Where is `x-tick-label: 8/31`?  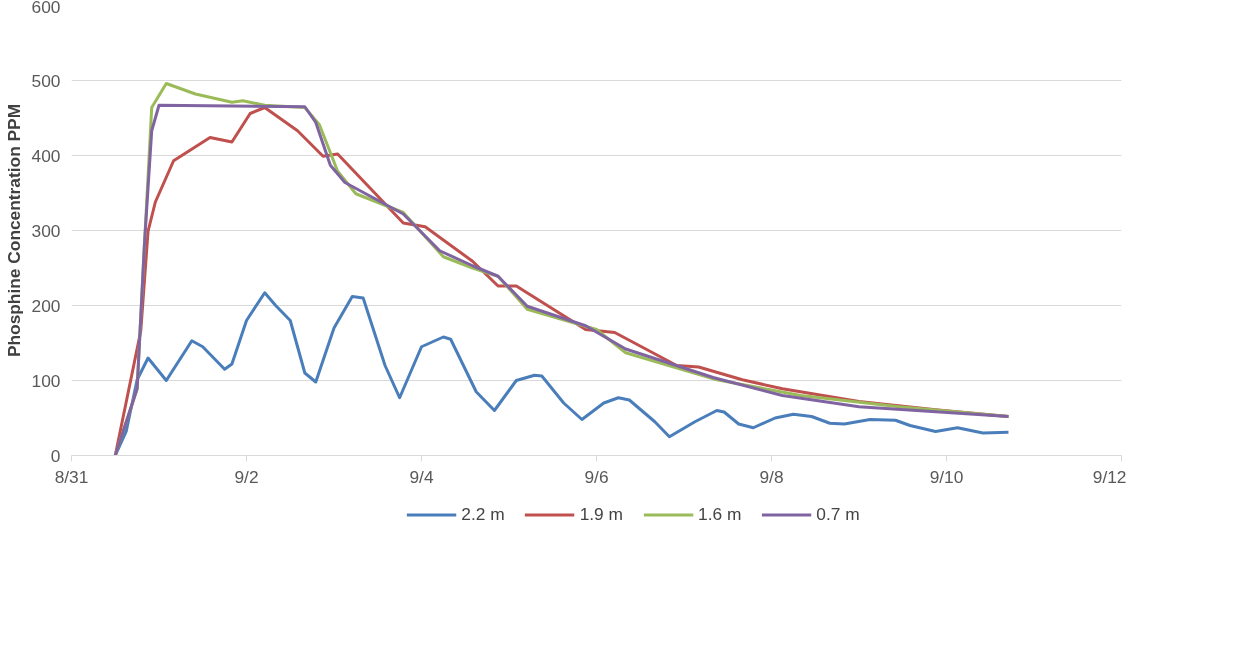 x-tick-label: 8/31 is located at coordinates (71, 476).